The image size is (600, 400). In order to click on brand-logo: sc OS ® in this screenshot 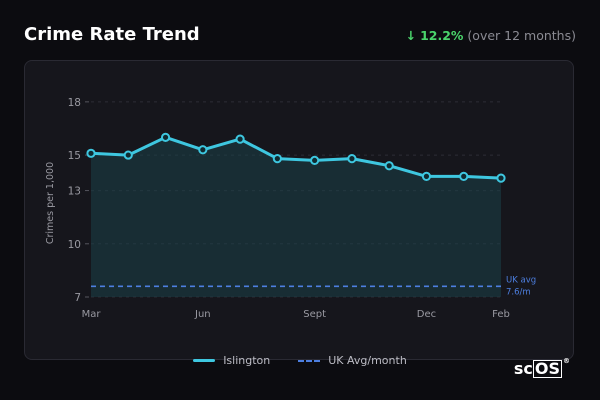, I will do `click(541, 367)`.